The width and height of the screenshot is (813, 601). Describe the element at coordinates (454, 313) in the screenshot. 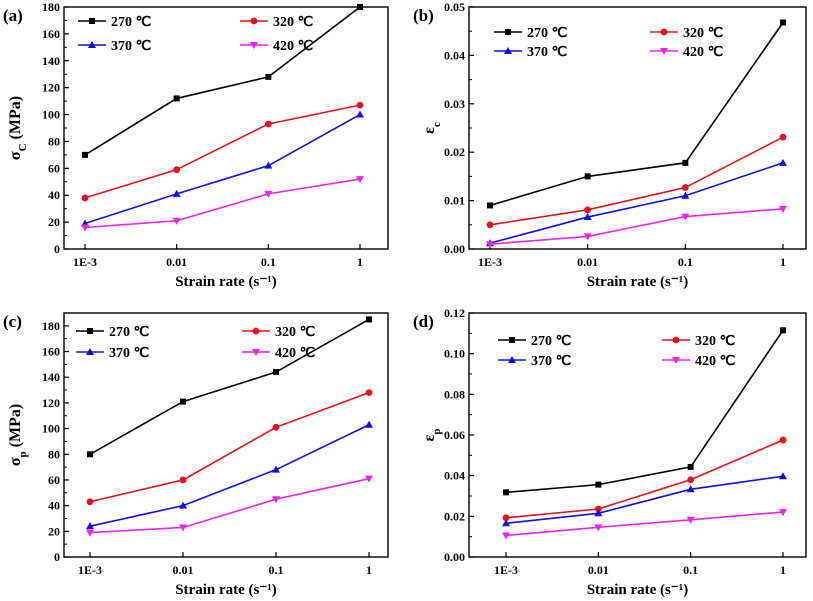

I see `y-tick-label: 0.12` at that location.